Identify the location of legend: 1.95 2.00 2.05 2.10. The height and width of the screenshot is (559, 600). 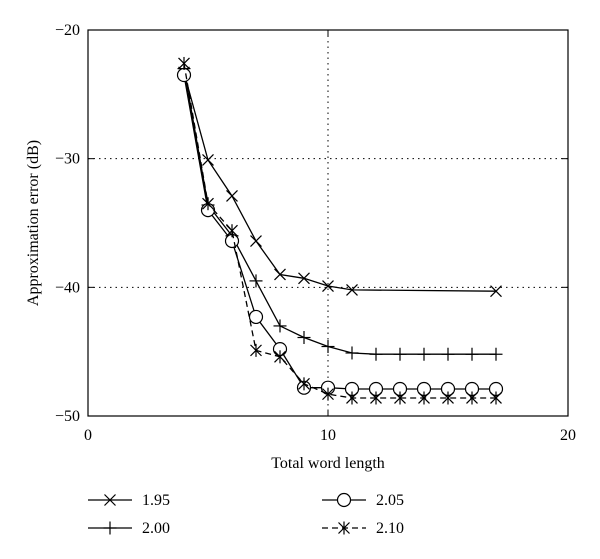
(246, 514).